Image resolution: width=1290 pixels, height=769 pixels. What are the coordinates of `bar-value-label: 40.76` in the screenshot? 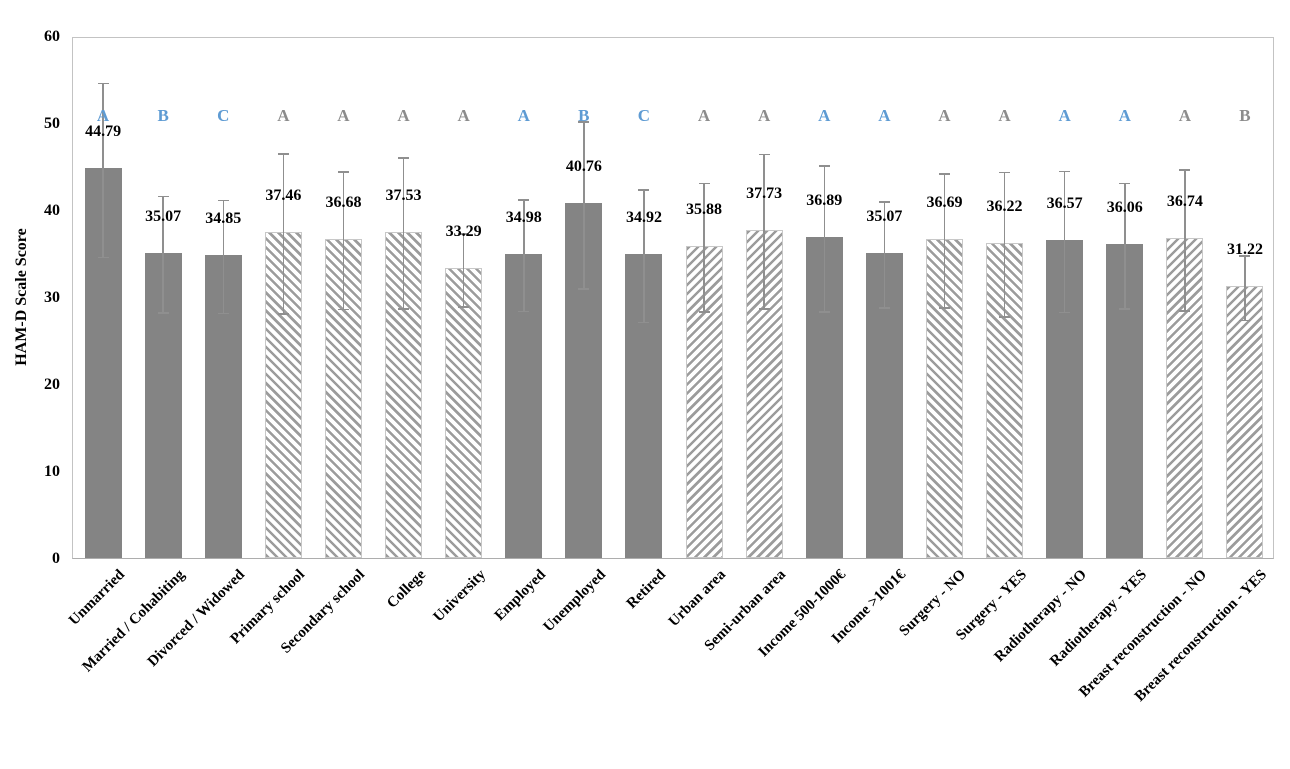 It's located at (583, 167).